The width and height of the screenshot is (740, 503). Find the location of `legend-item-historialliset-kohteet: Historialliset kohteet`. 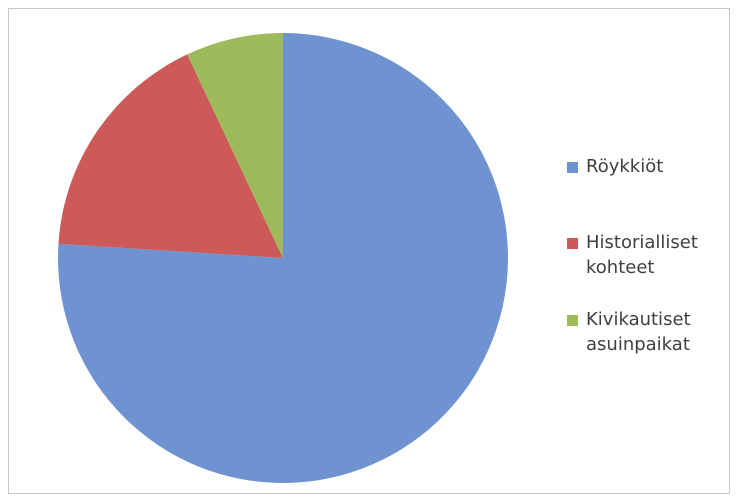

legend-item-historialliset-kohteet: Historialliset kohteet is located at coordinates (646, 255).